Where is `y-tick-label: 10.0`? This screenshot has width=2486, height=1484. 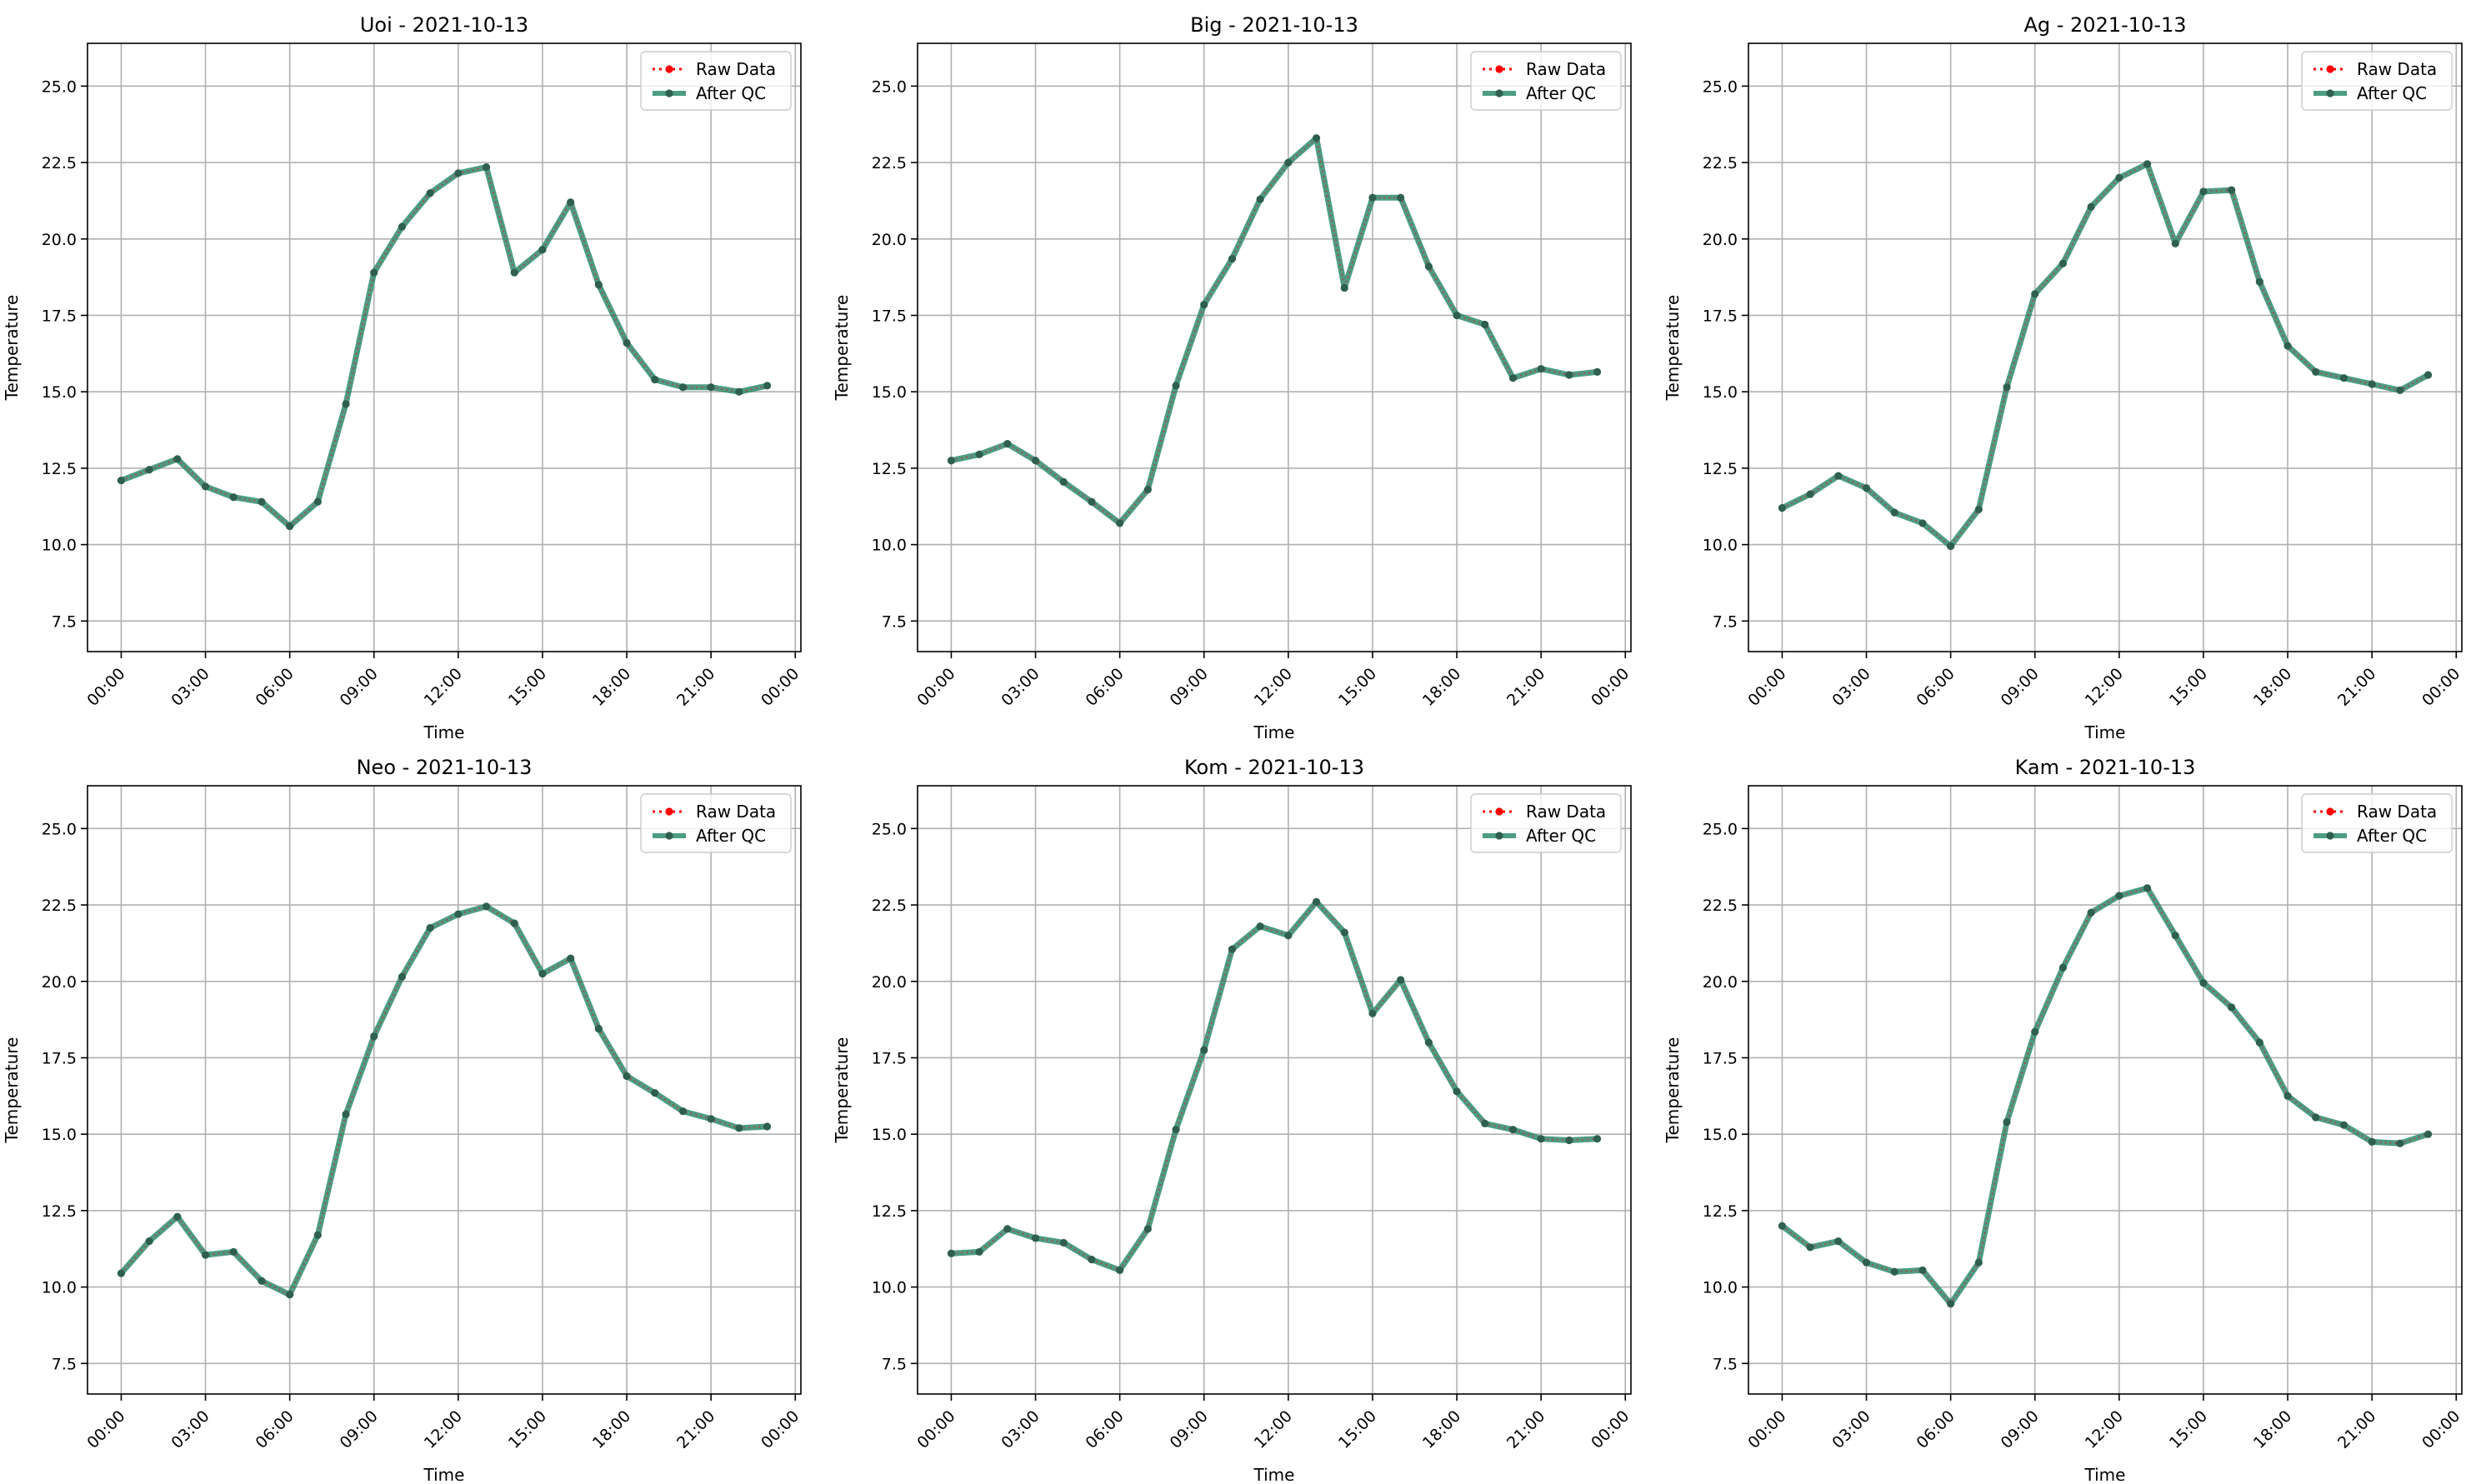 y-tick-label: 10.0 is located at coordinates (1720, 546).